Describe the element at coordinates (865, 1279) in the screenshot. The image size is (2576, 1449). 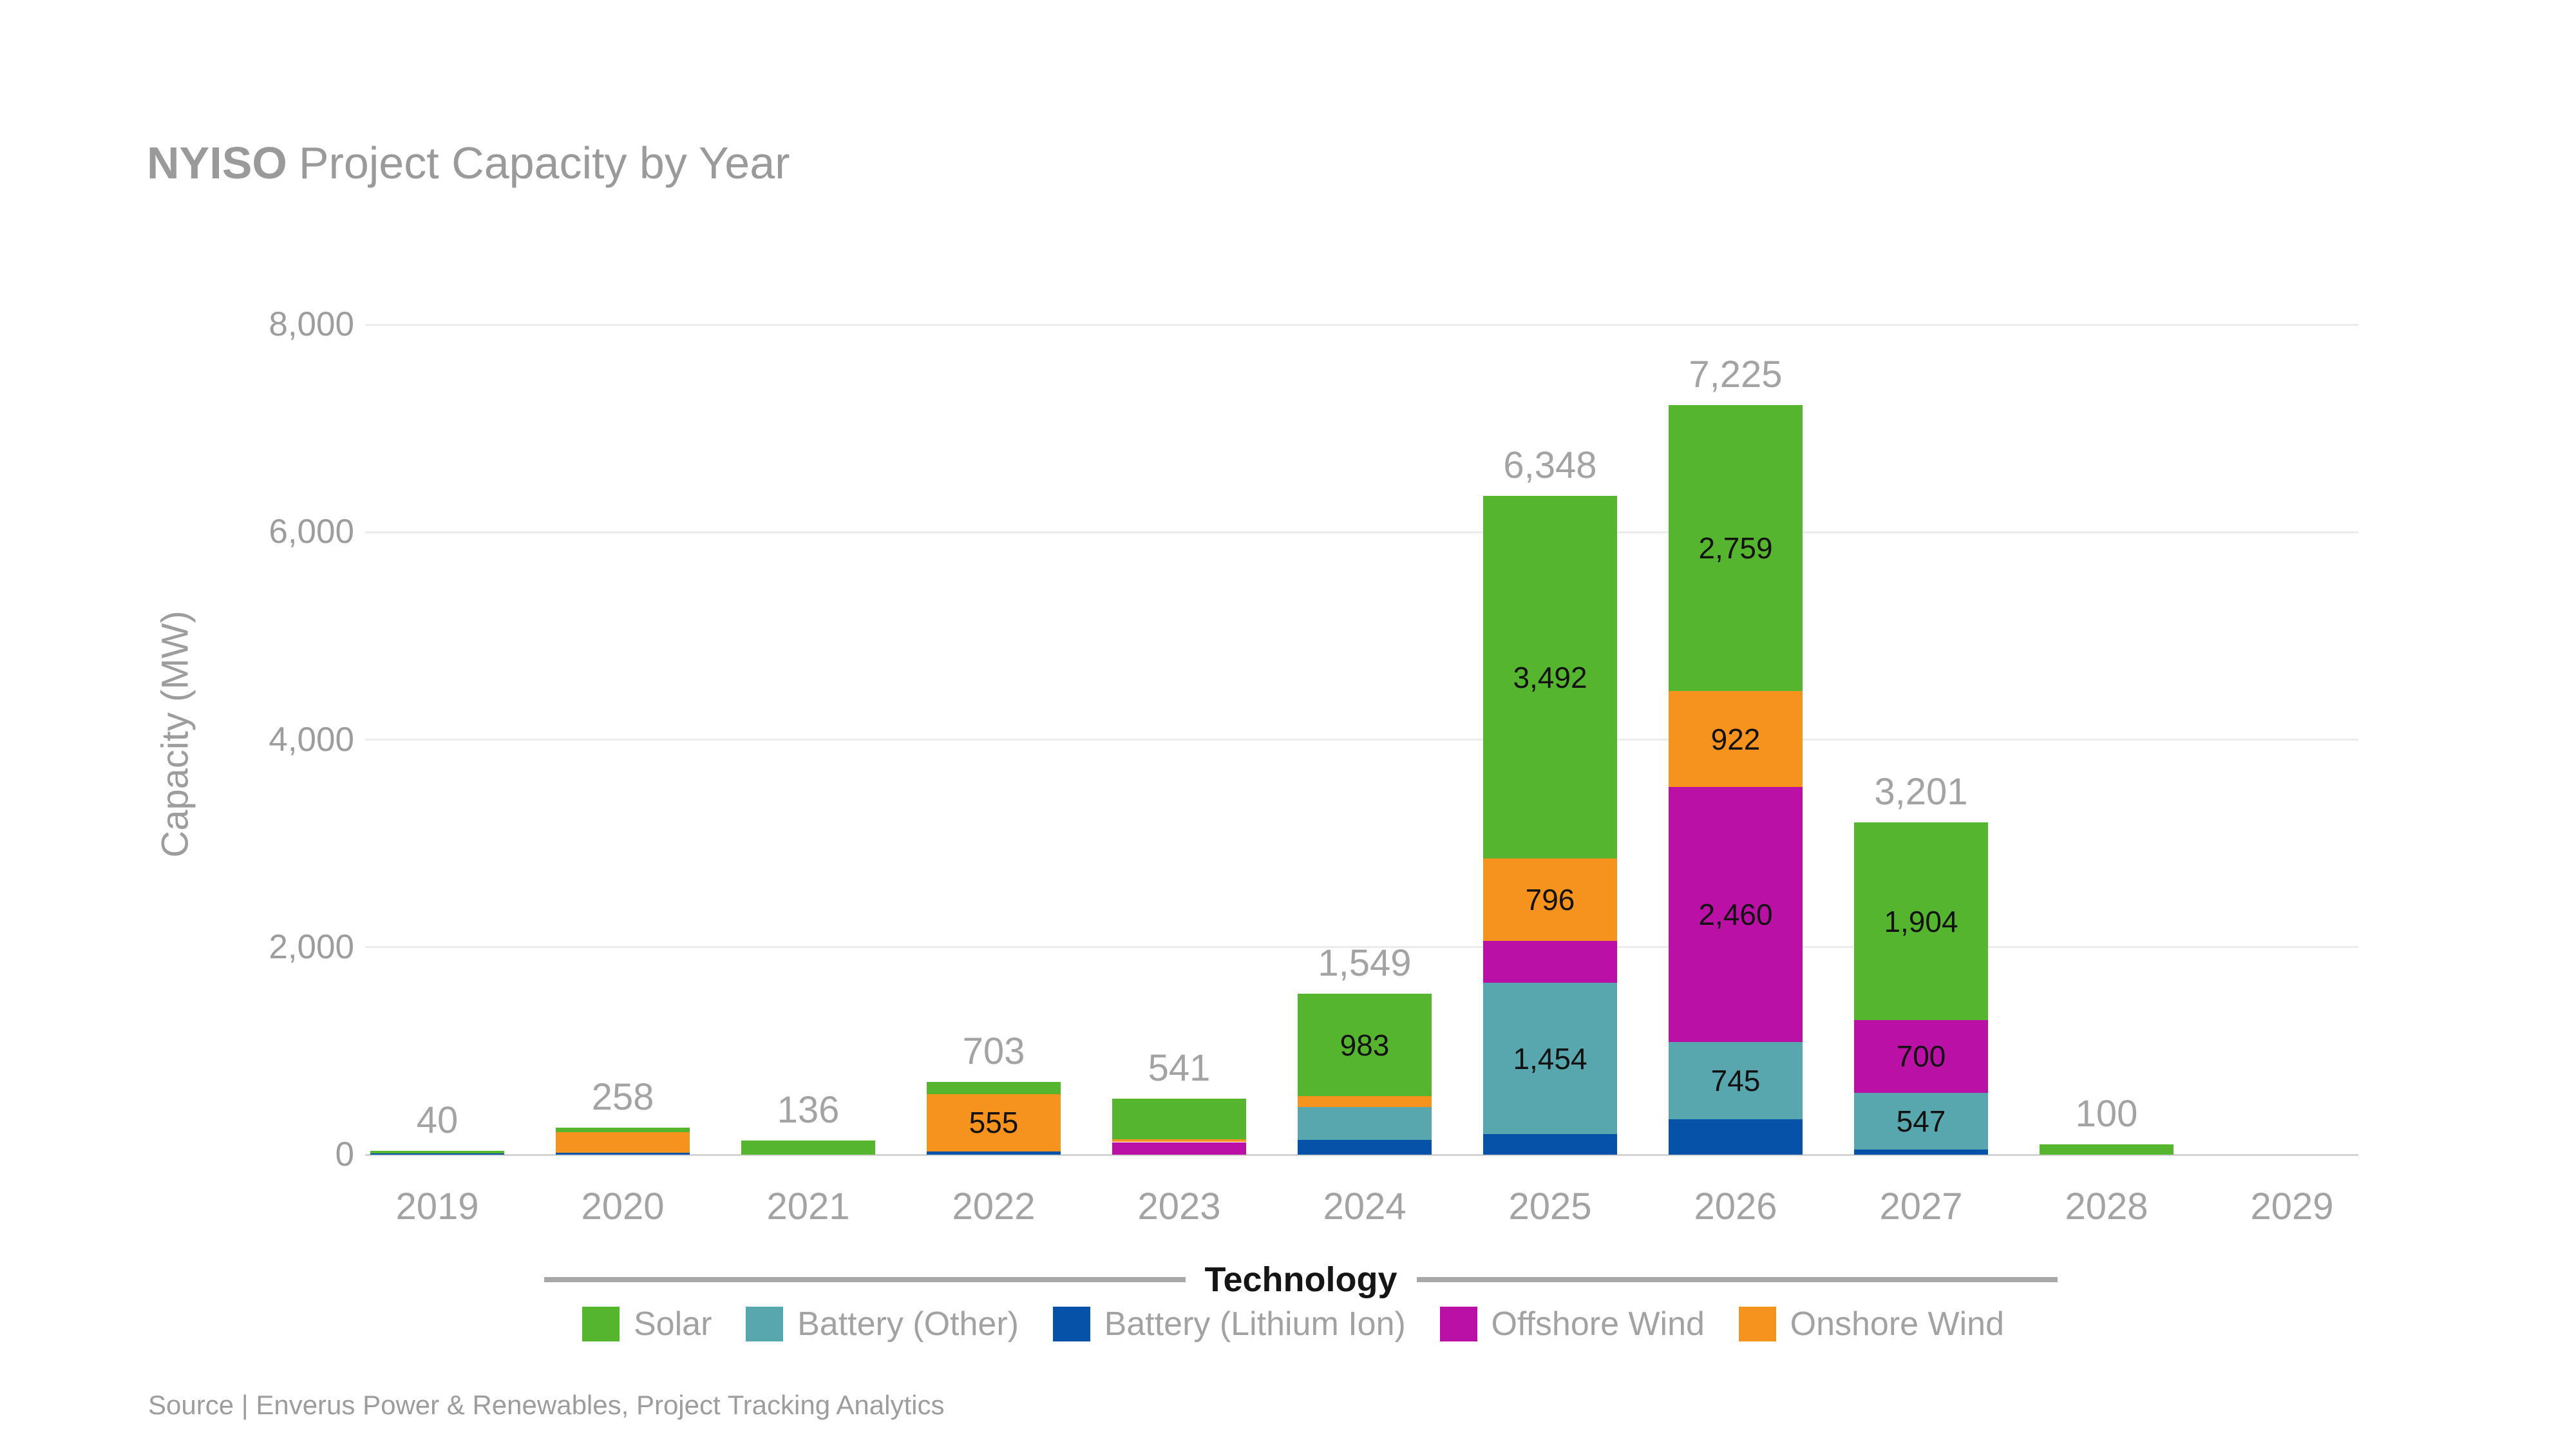
I see `legend-divider-line-left` at that location.